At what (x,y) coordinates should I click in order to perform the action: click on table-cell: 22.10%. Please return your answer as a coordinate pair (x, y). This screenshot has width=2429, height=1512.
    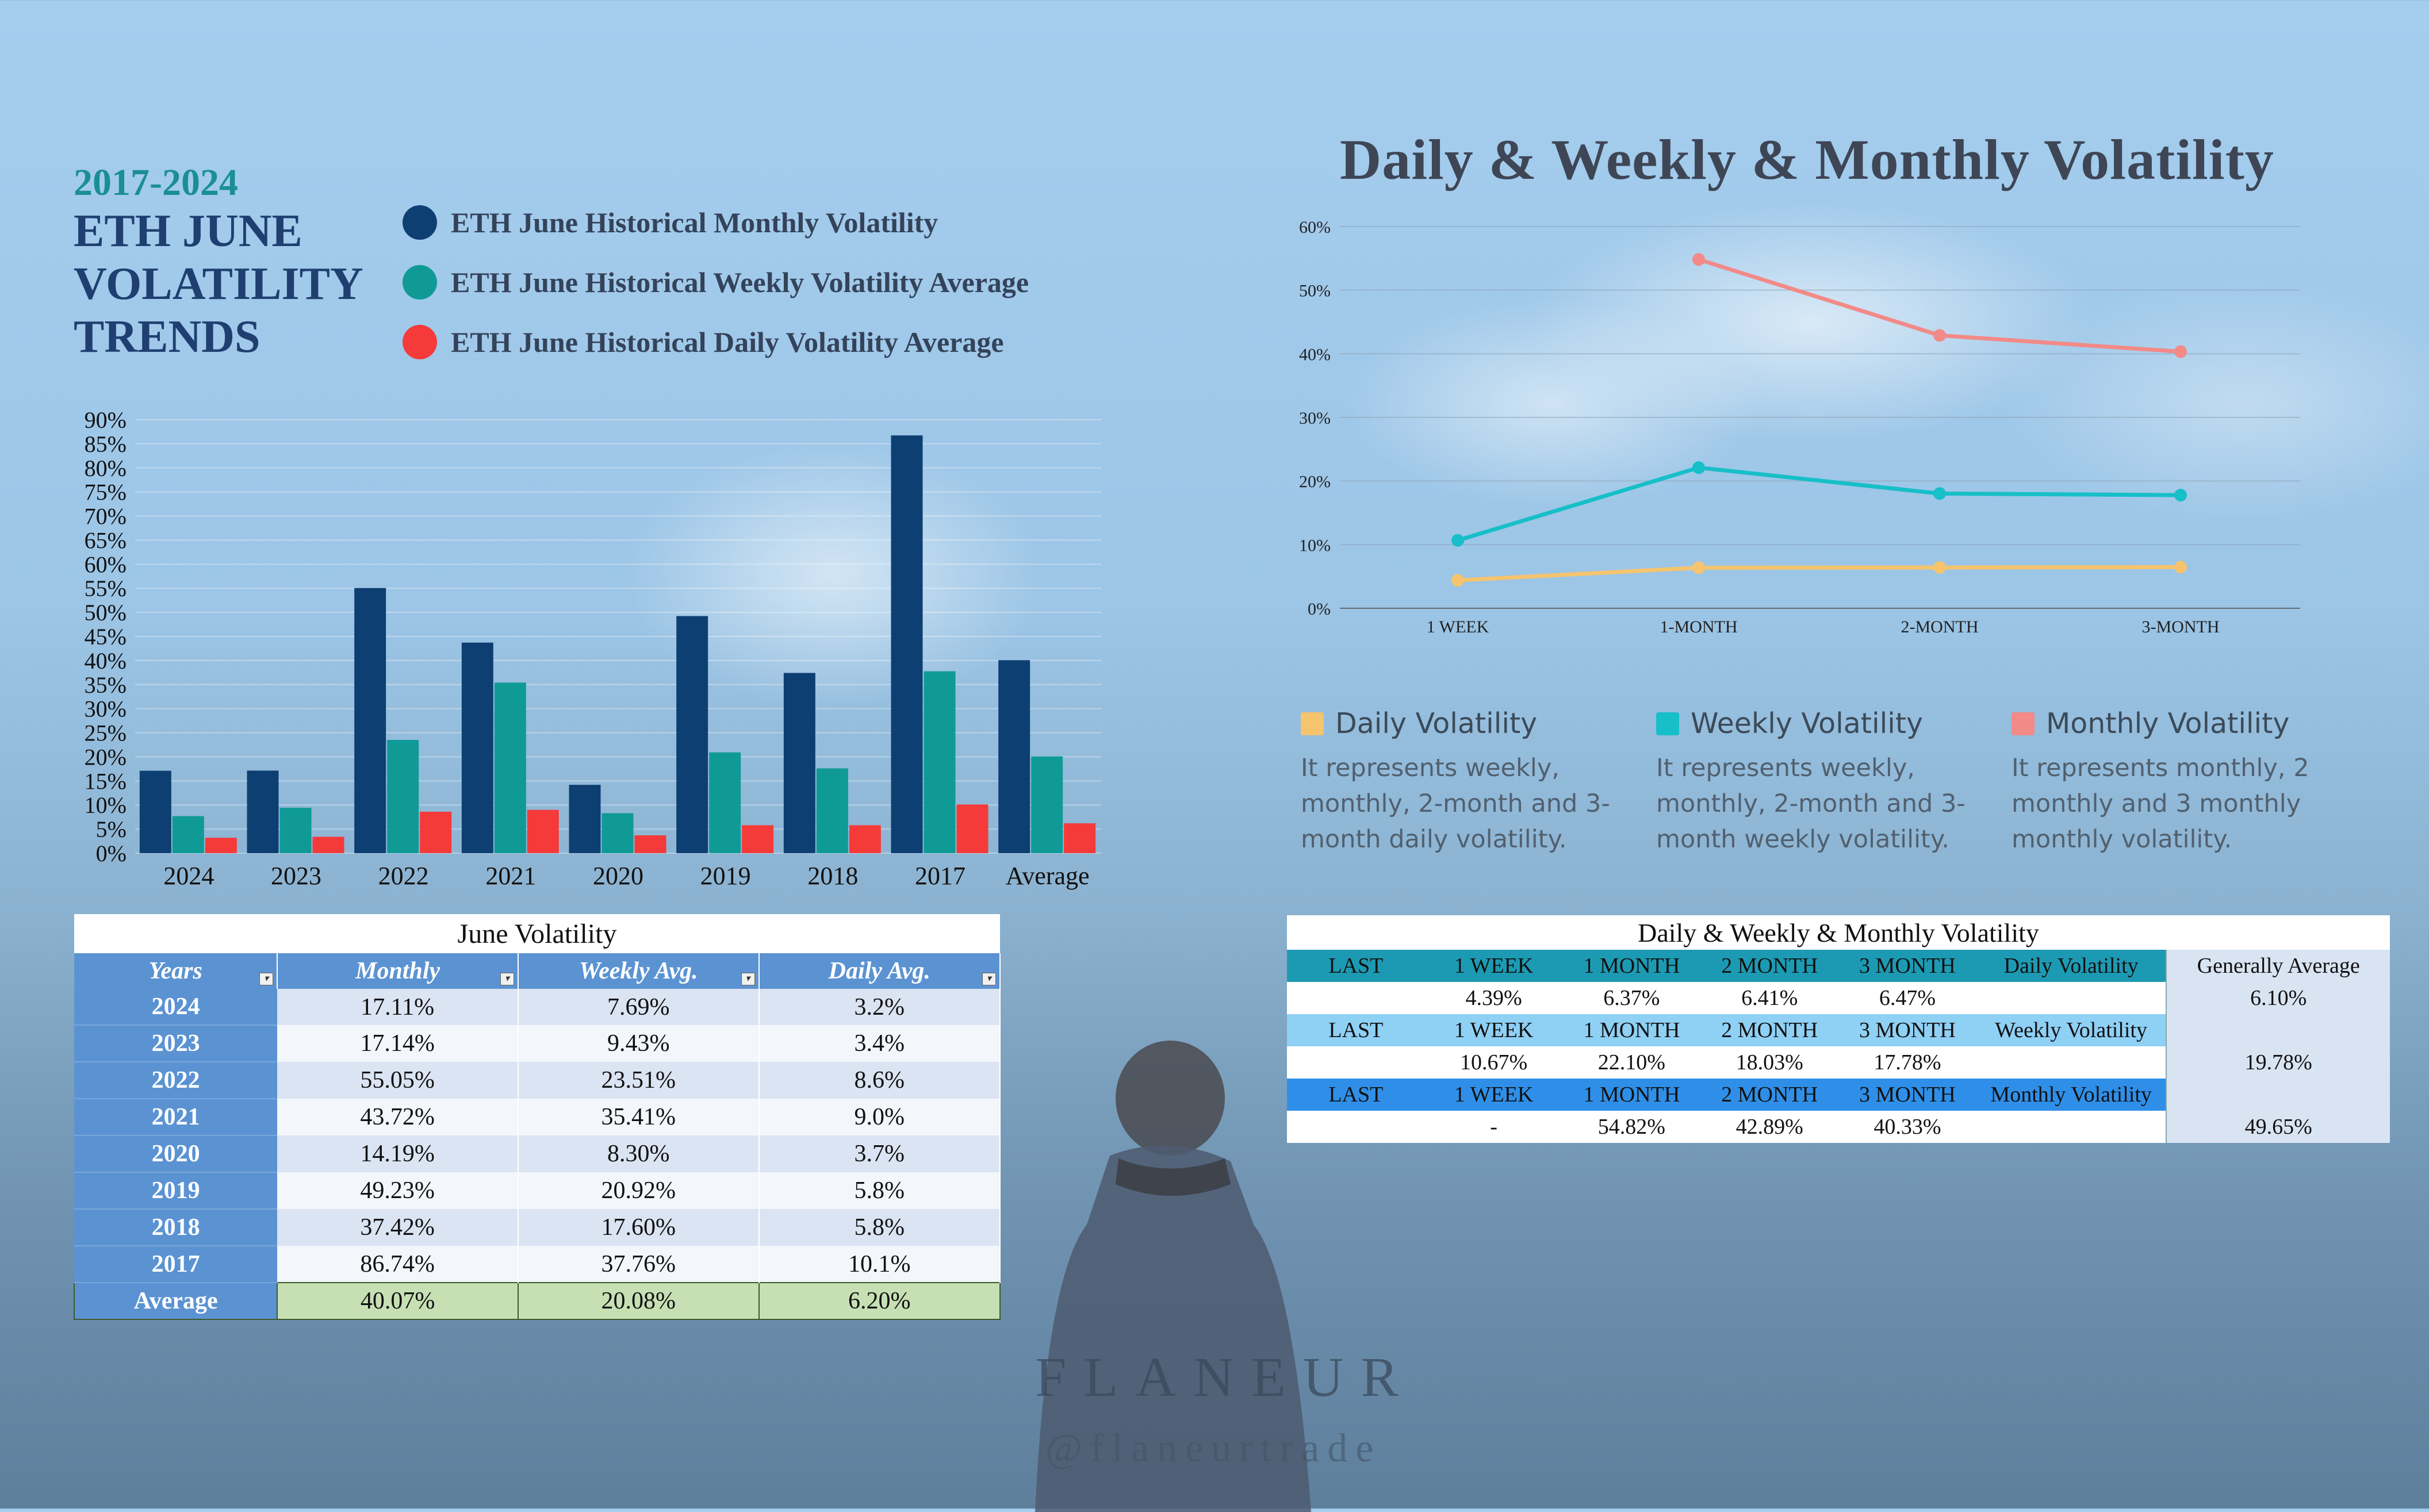
    Looking at the image, I should click on (1631, 1062).